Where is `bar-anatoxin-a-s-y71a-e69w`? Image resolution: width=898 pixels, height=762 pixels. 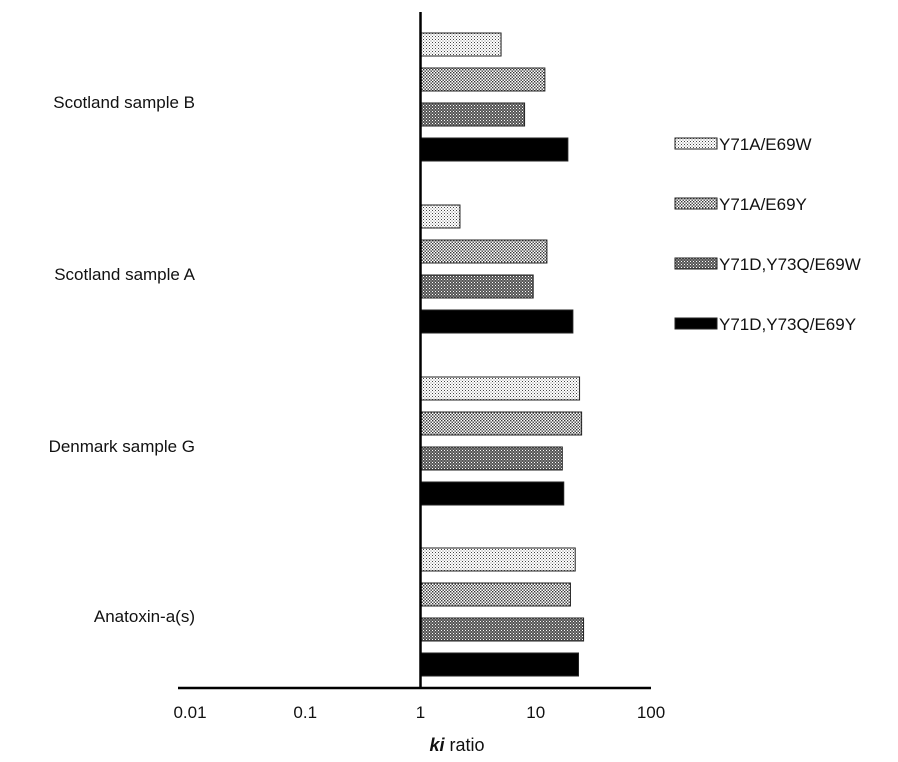
bar-anatoxin-a-s-y71a-e69w is located at coordinates (498, 559).